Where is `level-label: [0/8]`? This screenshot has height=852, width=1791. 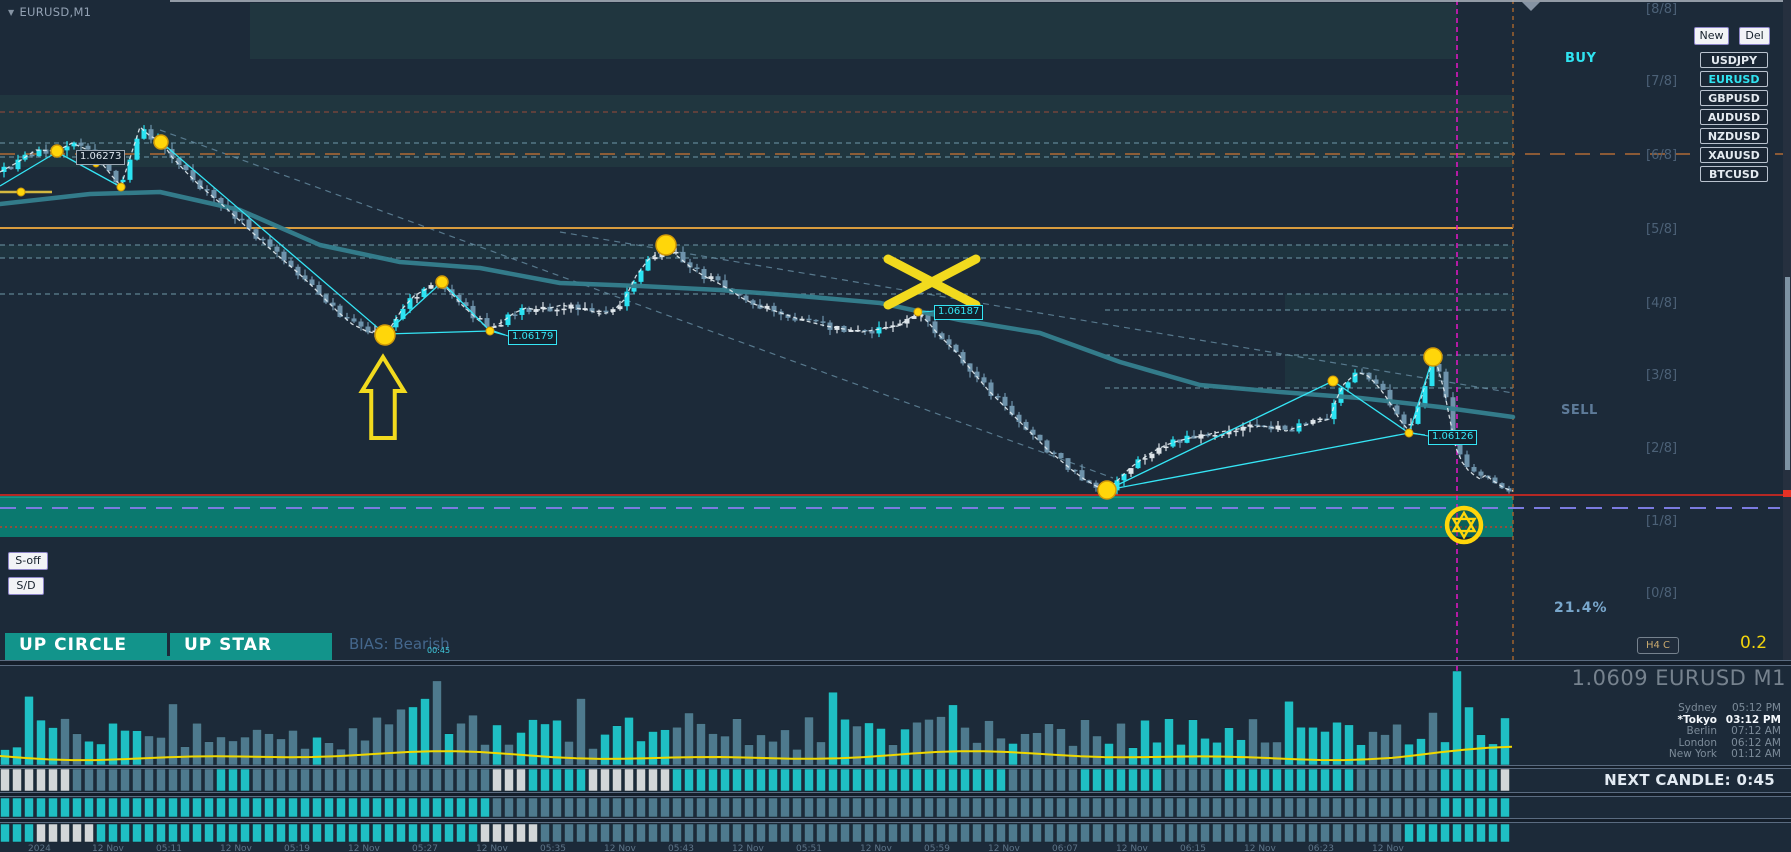 level-label: [0/8] is located at coordinates (1662, 593).